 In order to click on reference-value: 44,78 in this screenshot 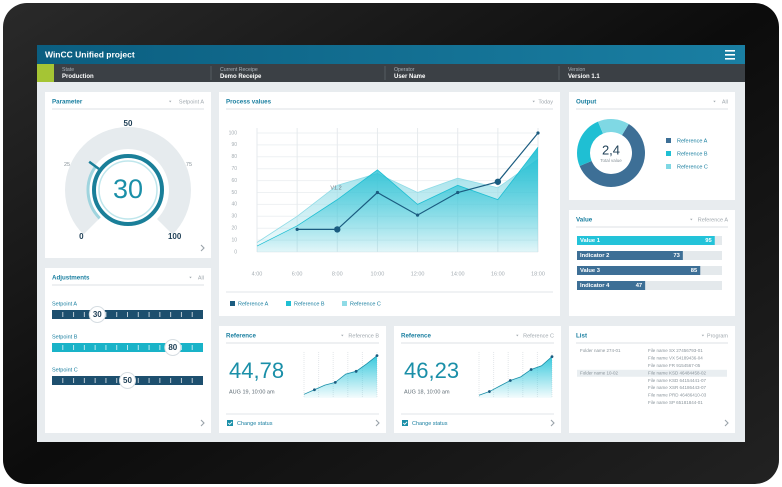, I will do `click(256, 370)`.